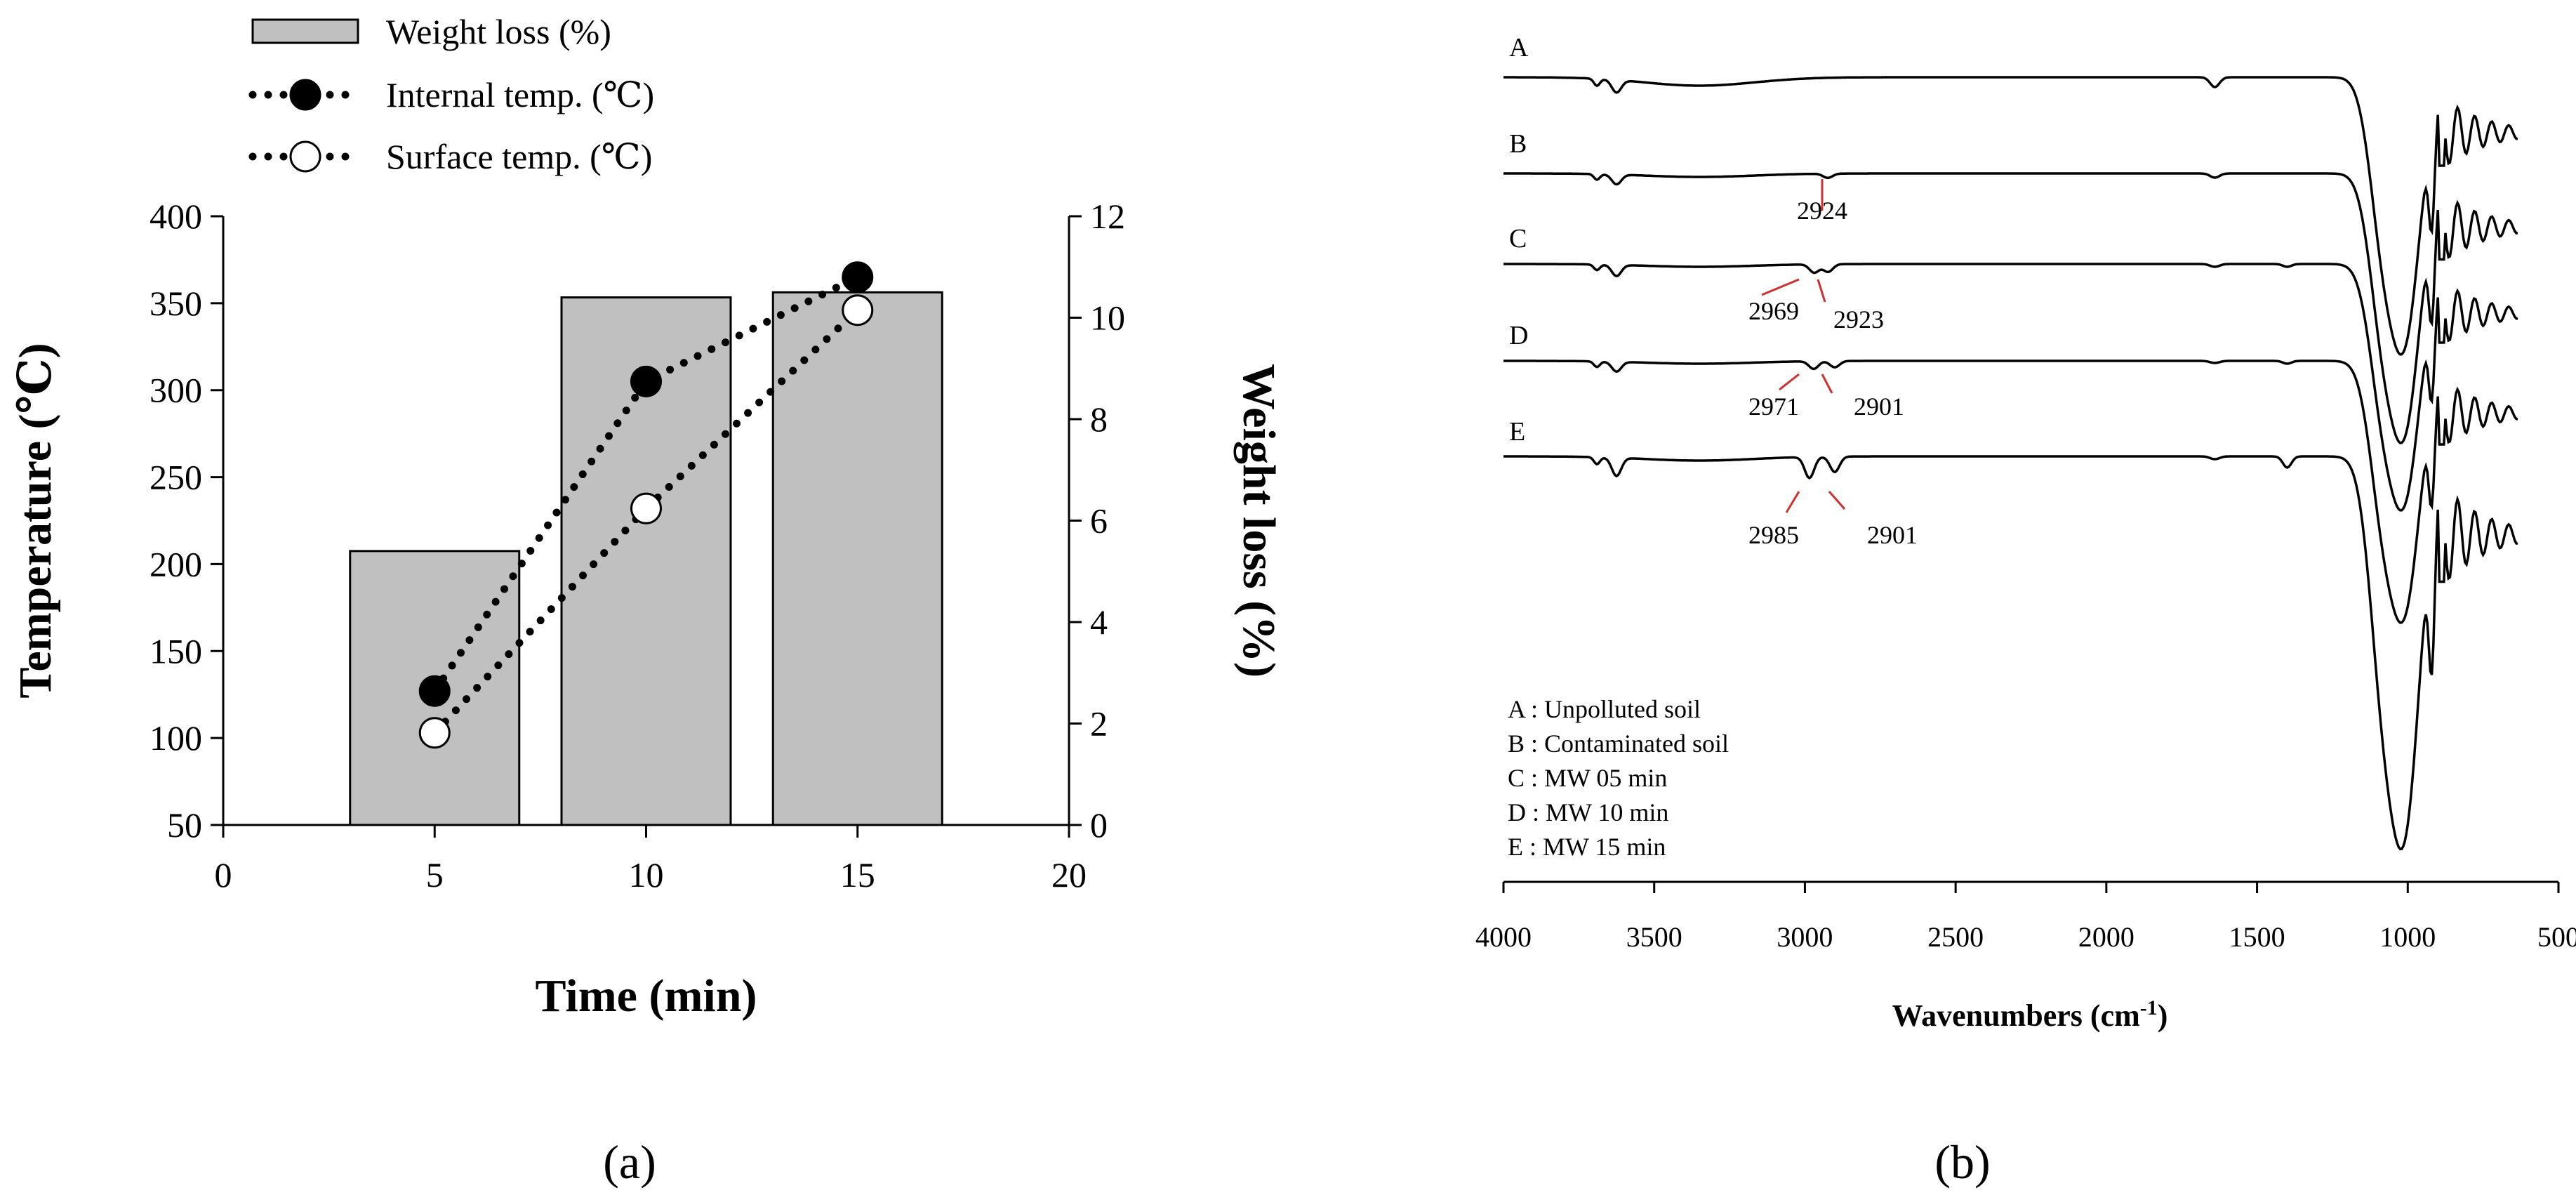 This screenshot has width=2576, height=1195. Describe the element at coordinates (646, 484) in the screenshot. I see `internal-temp-line` at that location.